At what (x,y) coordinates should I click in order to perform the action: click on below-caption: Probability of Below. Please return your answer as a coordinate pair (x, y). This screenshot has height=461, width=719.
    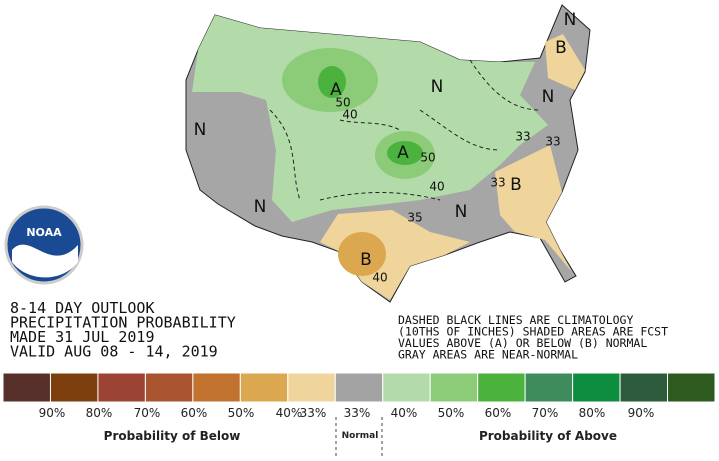
    Looking at the image, I should click on (172, 436).